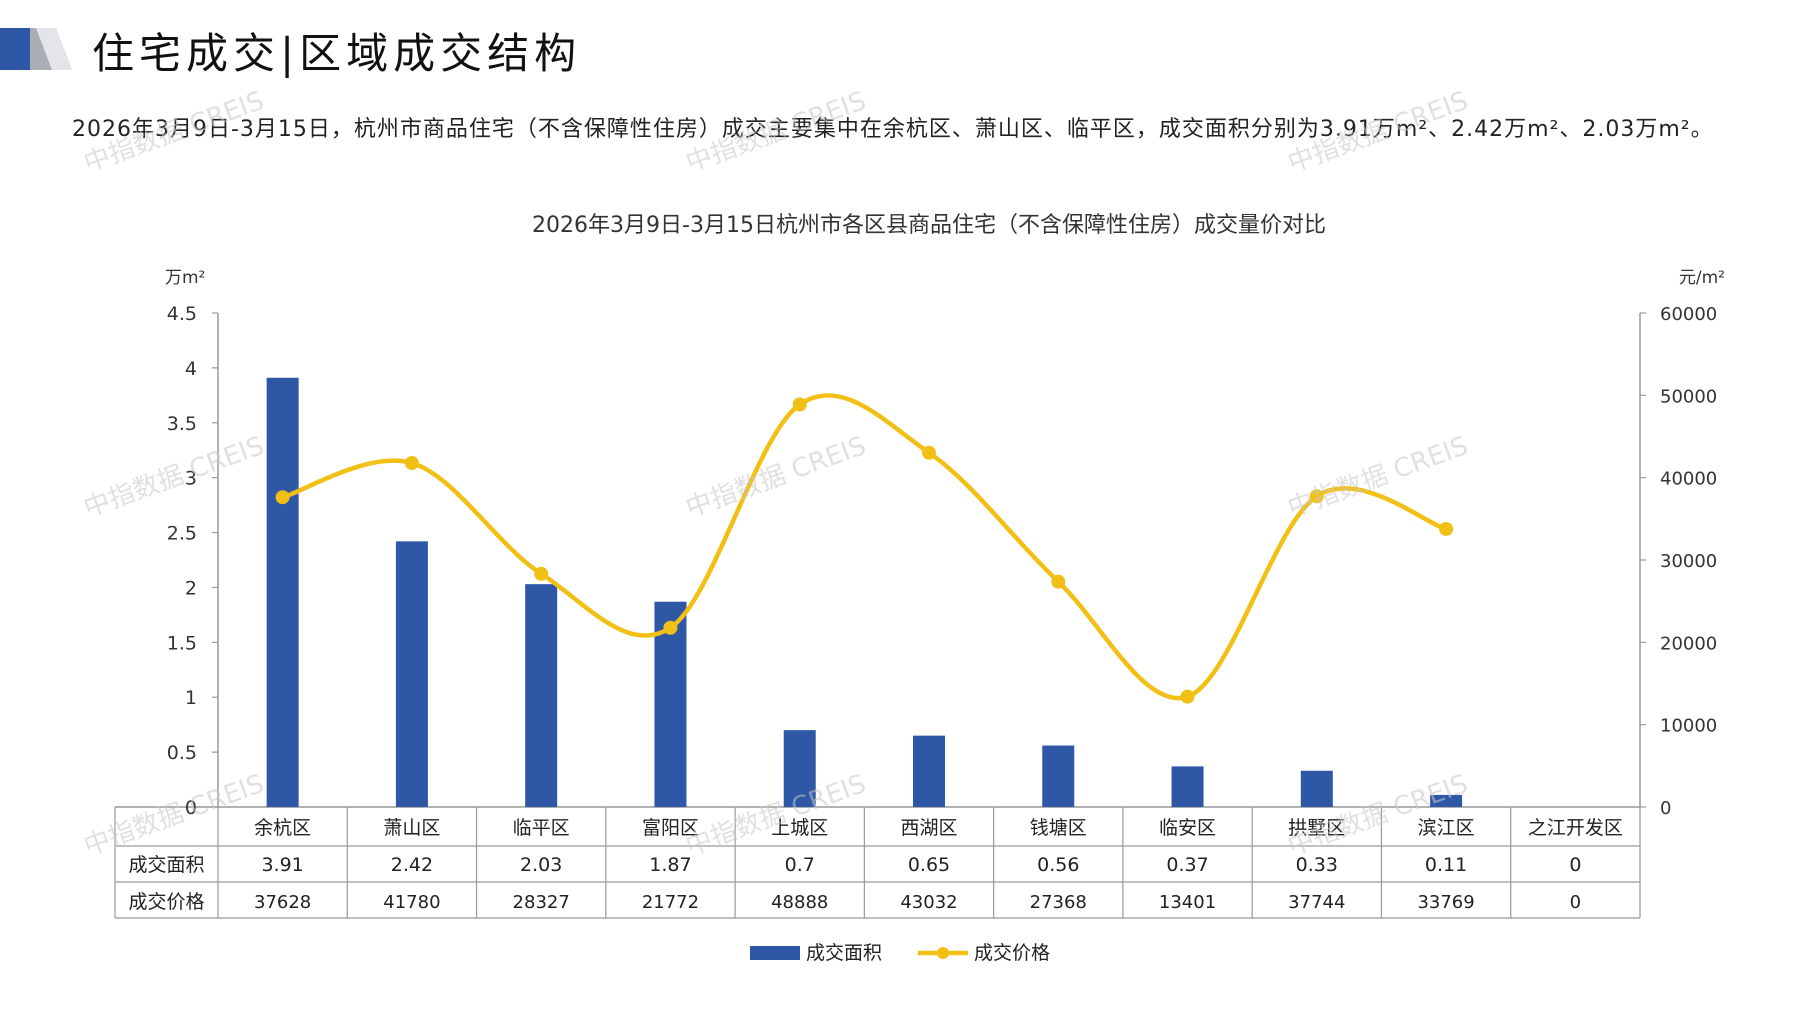  I want to click on price-value-label: 37628, so click(282, 902).